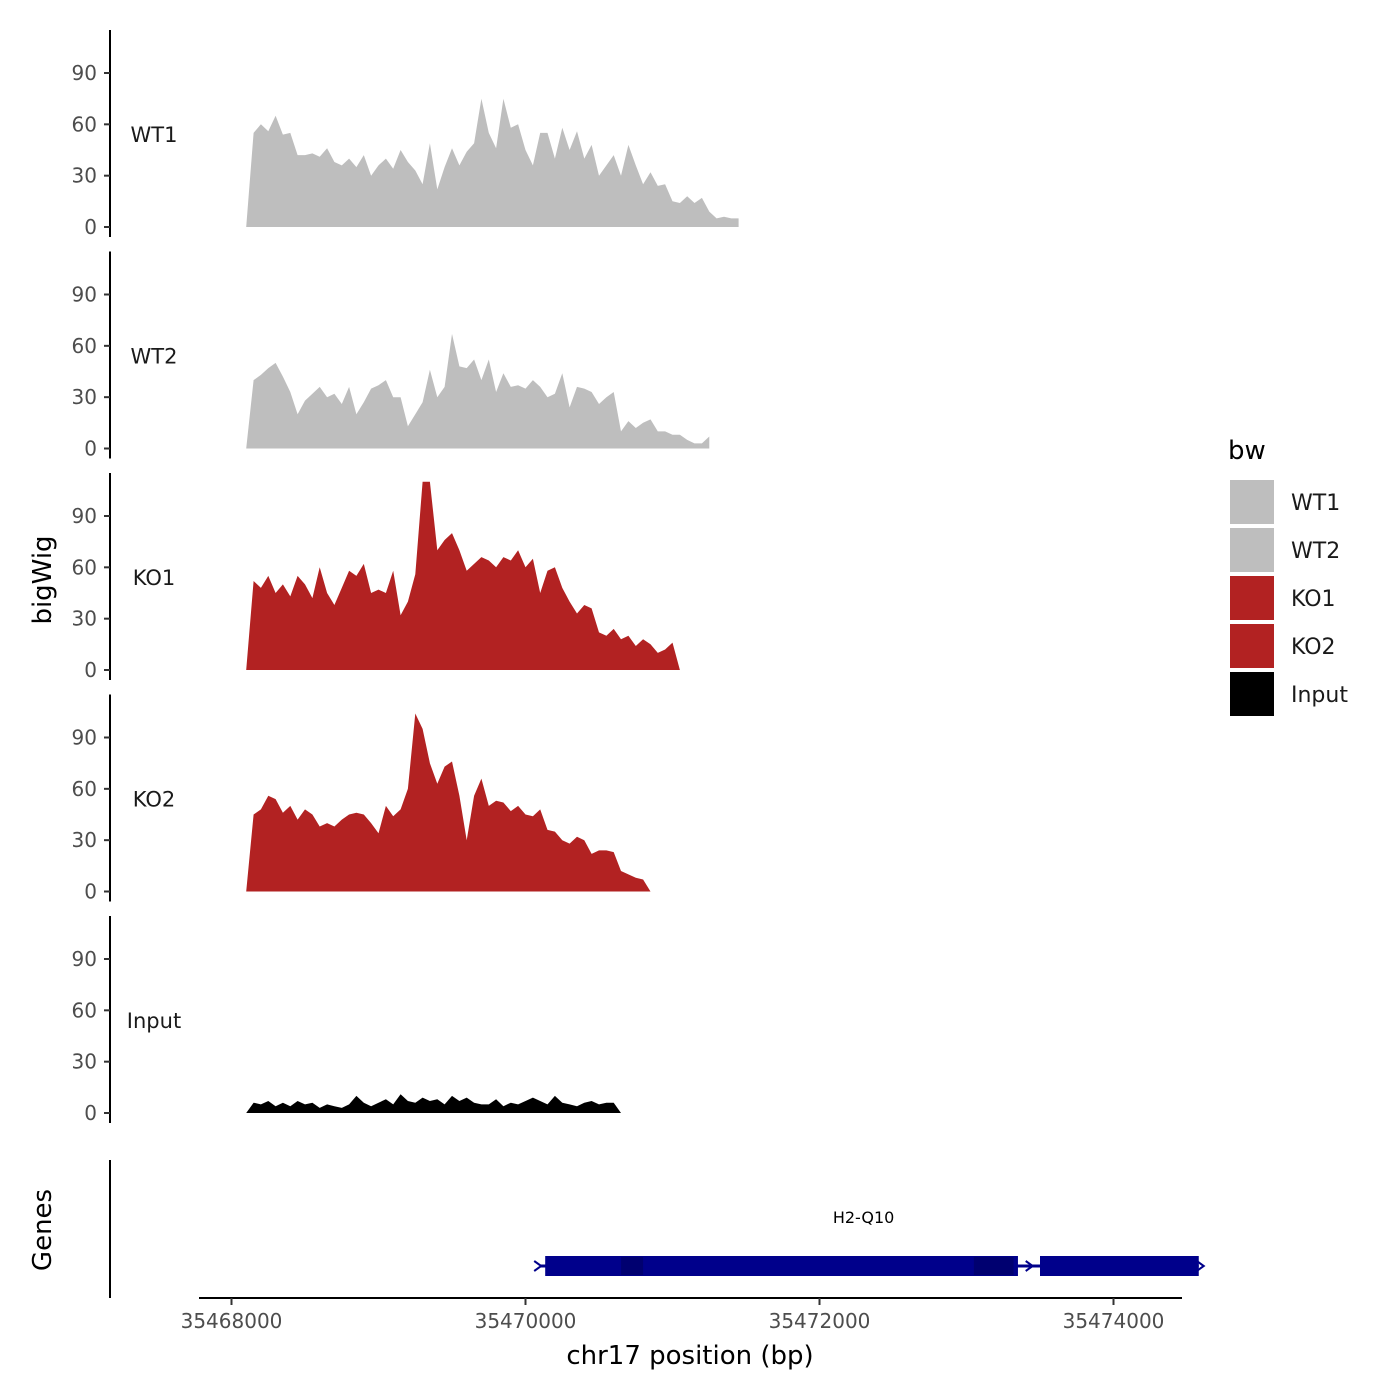 The height and width of the screenshot is (1400, 1400). Describe the element at coordinates (43, 579) in the screenshot. I see `y-axis-title: bigWig` at that location.